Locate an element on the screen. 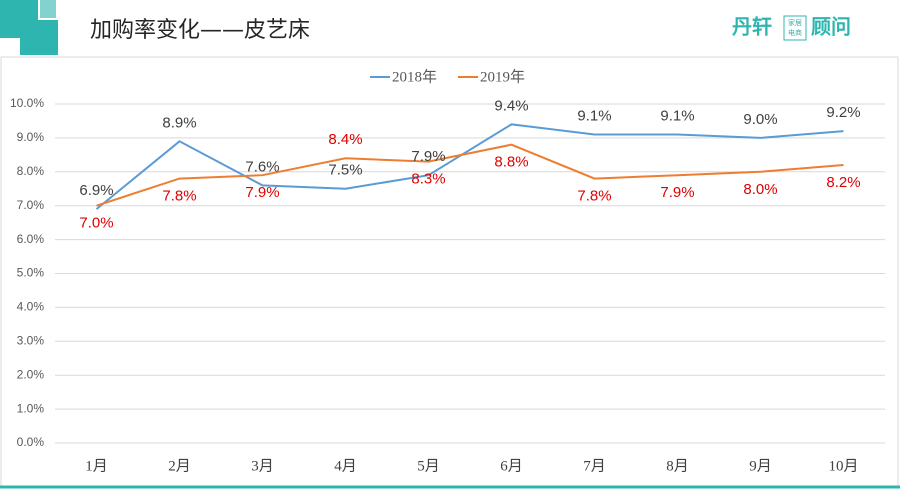 Image resolution: width=900 pixels, height=489 pixels. data-label: 7.5% is located at coordinates (345, 170).